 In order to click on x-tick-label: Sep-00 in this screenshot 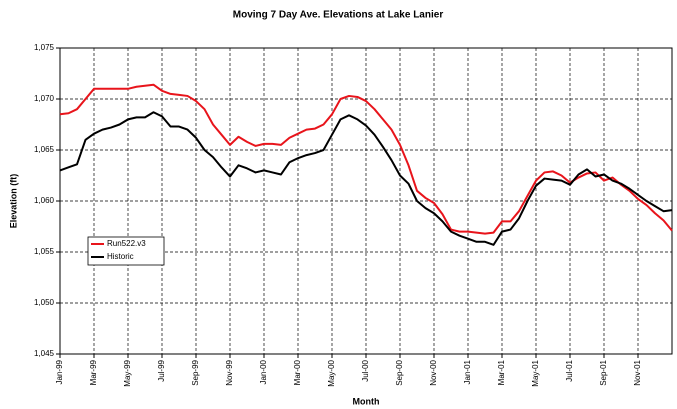, I will do `click(399, 372)`.